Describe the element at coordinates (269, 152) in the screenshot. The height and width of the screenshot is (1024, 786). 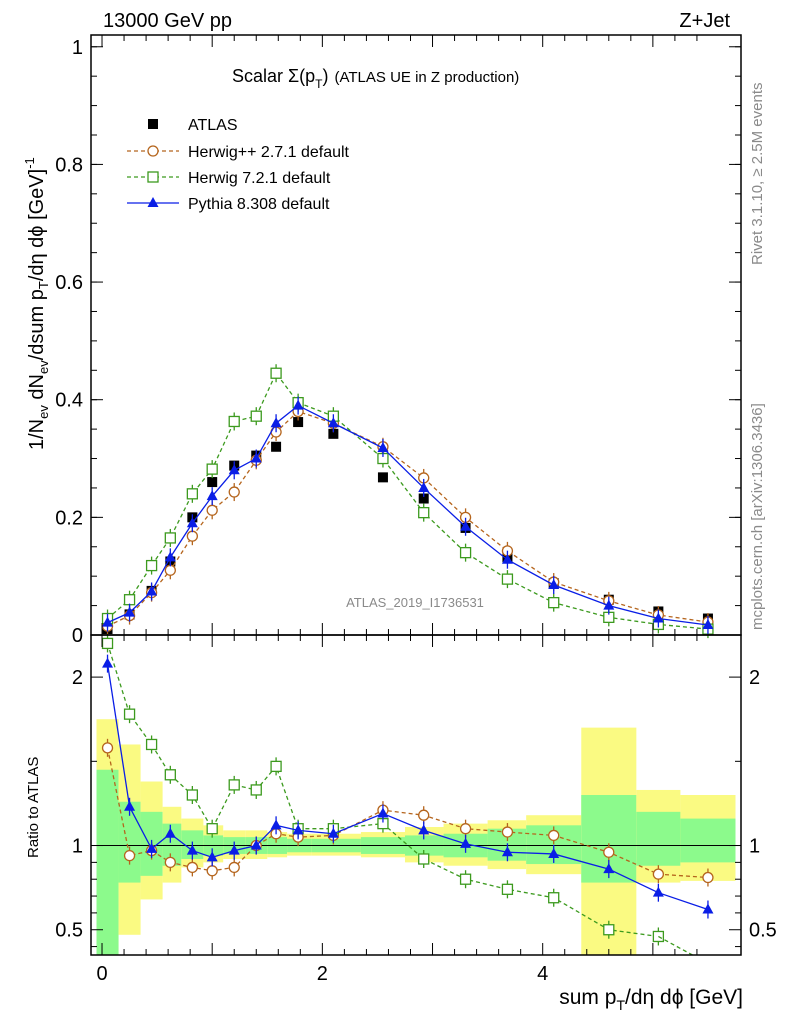
I see `legend-label: Herwig++ 2.7.1 default` at that location.